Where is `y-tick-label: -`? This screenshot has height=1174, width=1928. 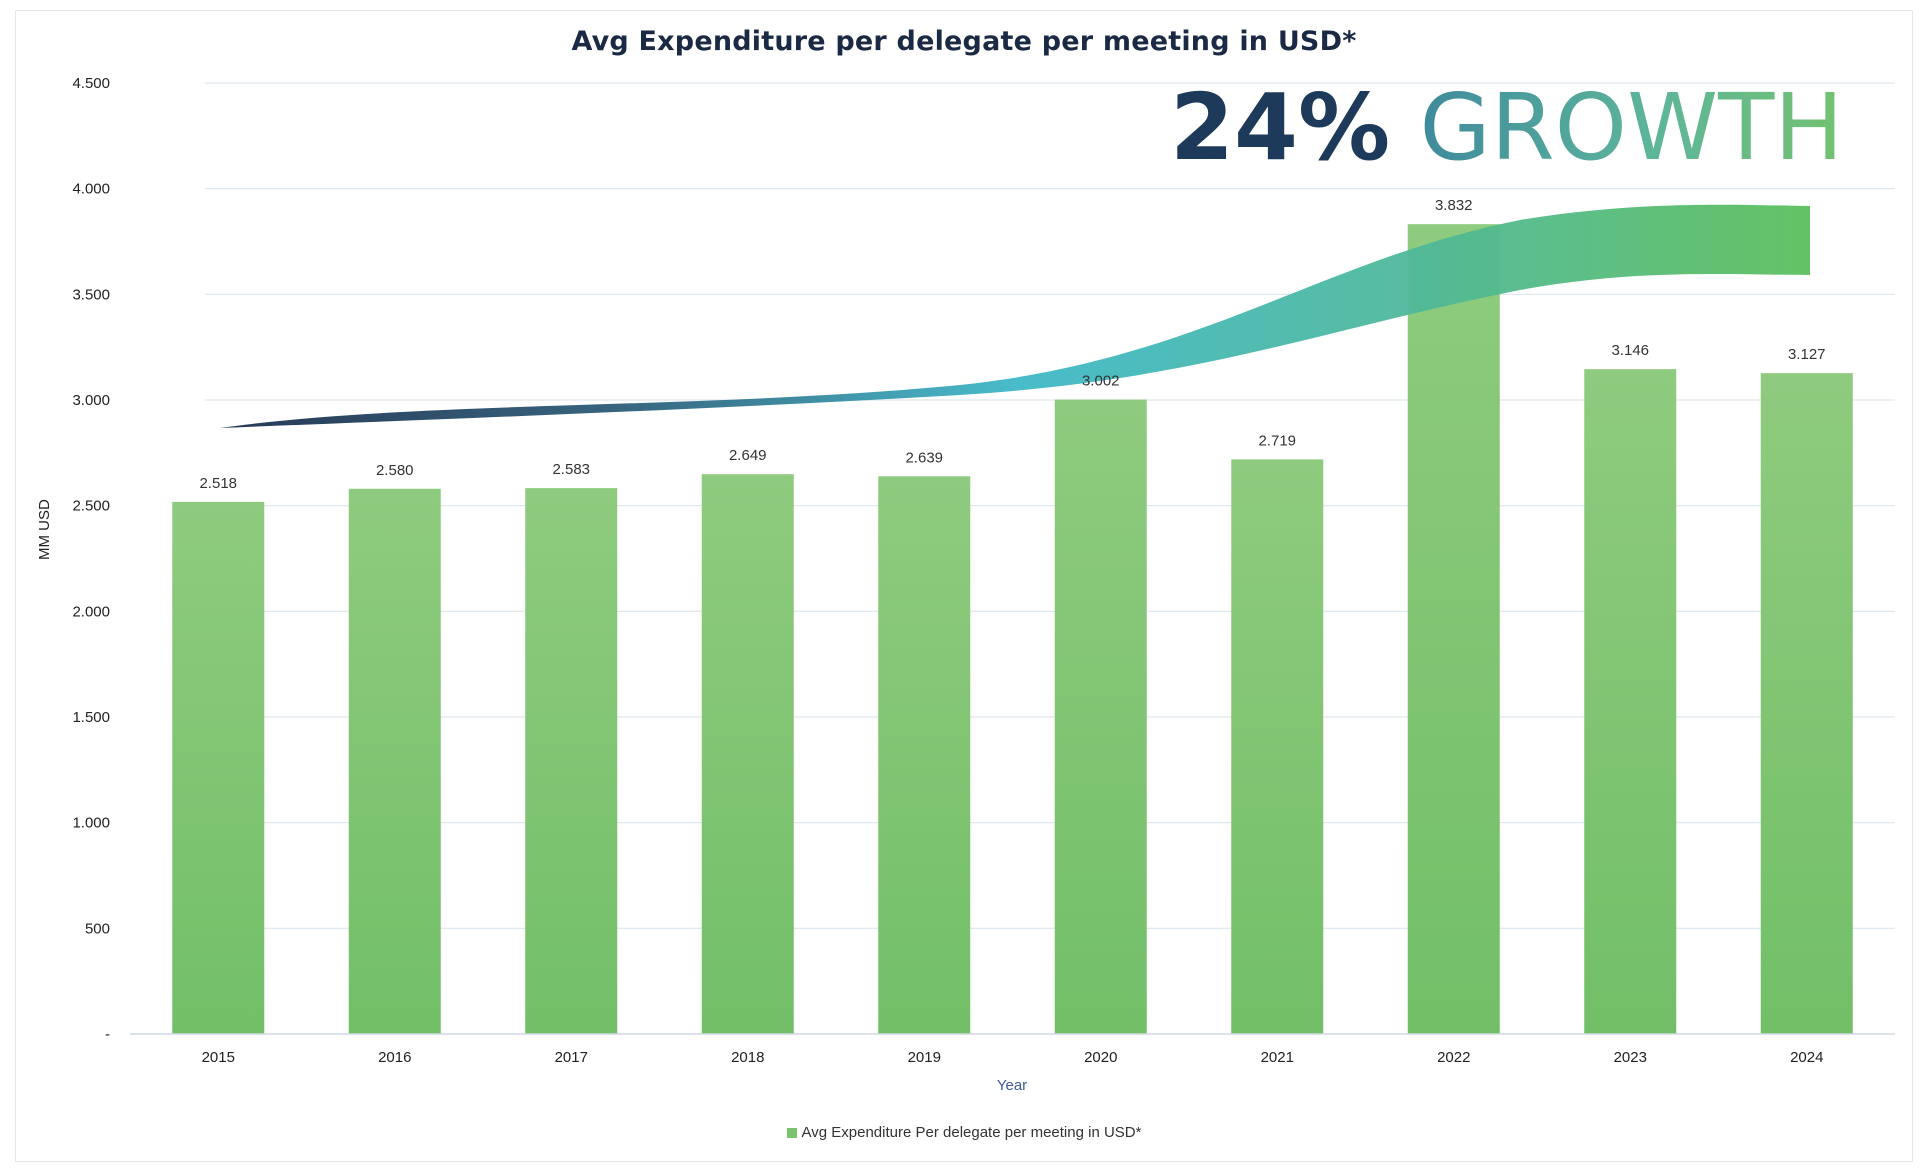
y-tick-label: - is located at coordinates (107, 1034).